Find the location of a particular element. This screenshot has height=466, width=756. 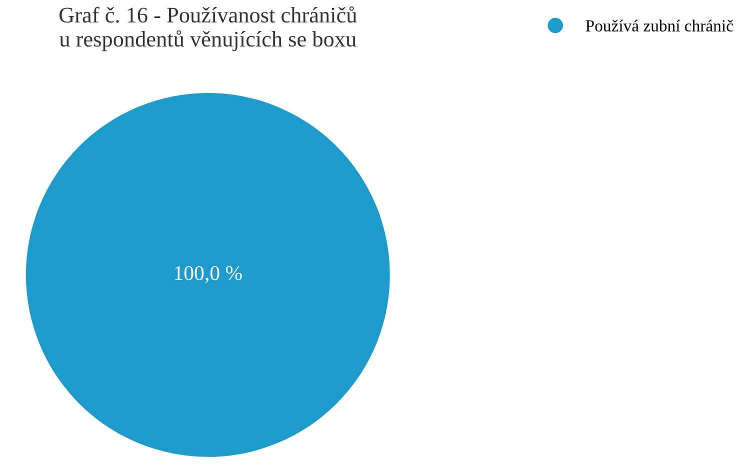

data-label: 100,0 % is located at coordinates (208, 275).